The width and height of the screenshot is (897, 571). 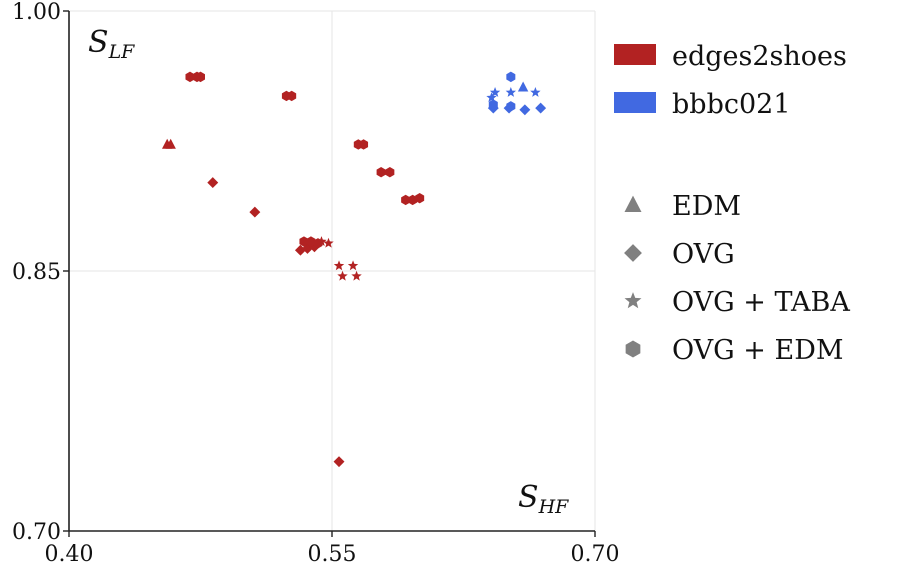 I want to click on legend-label: OVG, so click(x=703, y=254).